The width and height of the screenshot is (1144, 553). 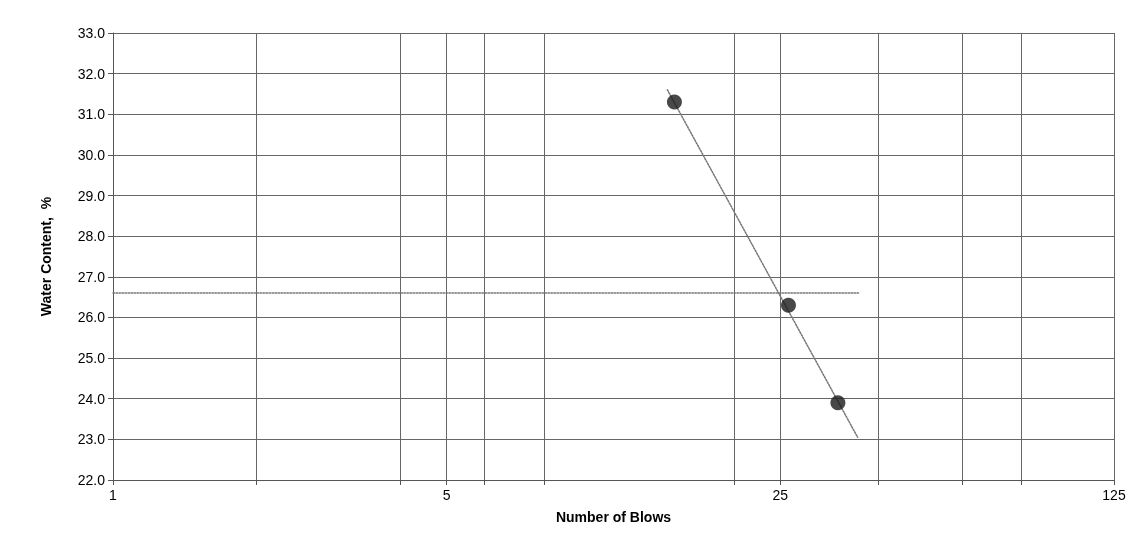 What do you see at coordinates (91, 317) in the screenshot?
I see `y-tick-label: 26.0` at bounding box center [91, 317].